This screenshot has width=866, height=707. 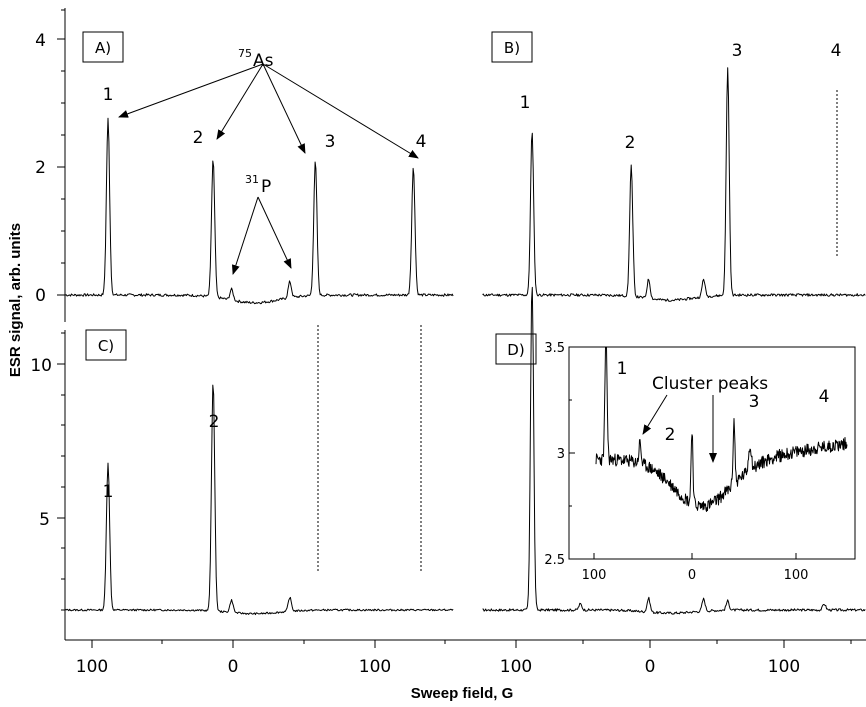 I want to click on x-axis: 100 0 100 100 0 100, so click(x=465, y=658).